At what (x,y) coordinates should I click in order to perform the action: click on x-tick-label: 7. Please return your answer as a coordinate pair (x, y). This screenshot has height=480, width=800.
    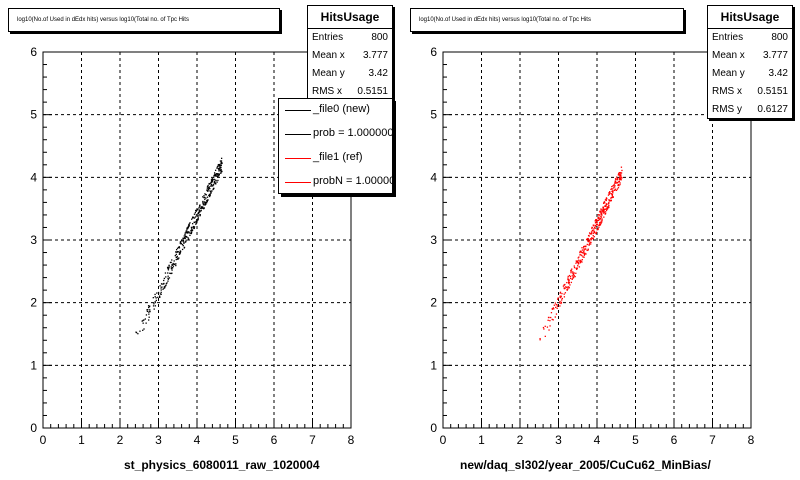
    Looking at the image, I should click on (712, 440).